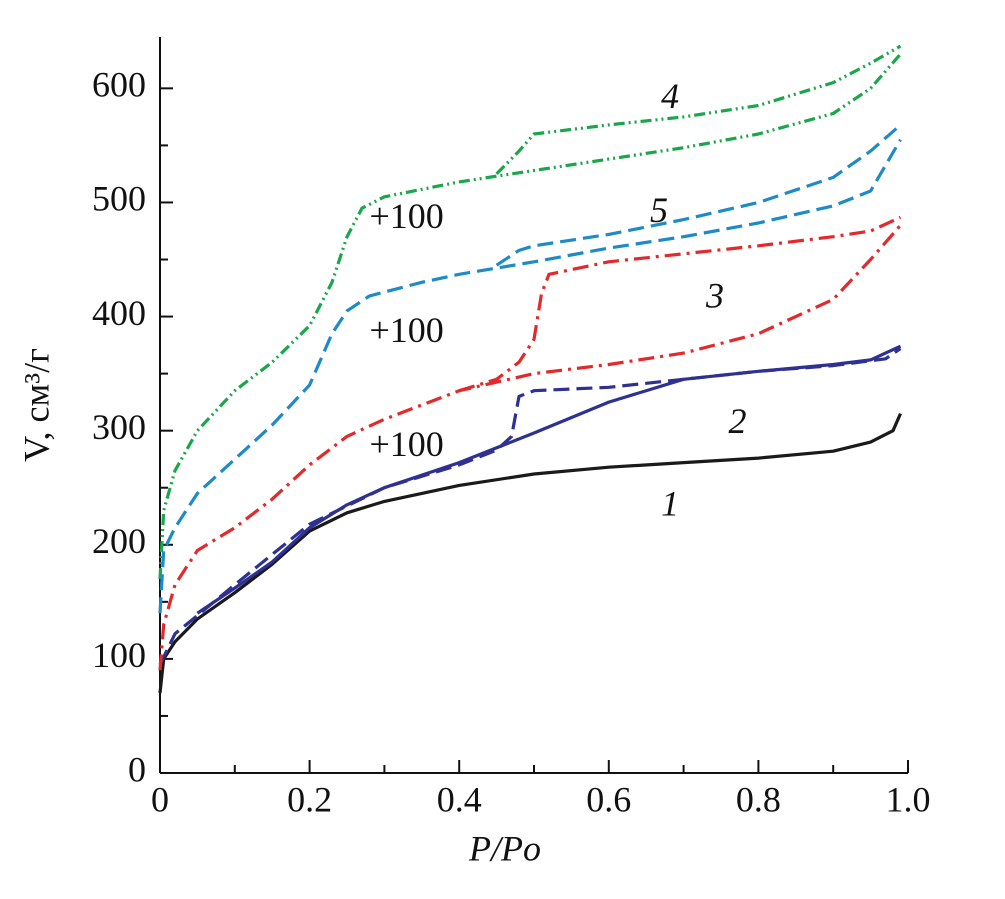  I want to click on x-tick-label: 1.0, so click(908, 799).